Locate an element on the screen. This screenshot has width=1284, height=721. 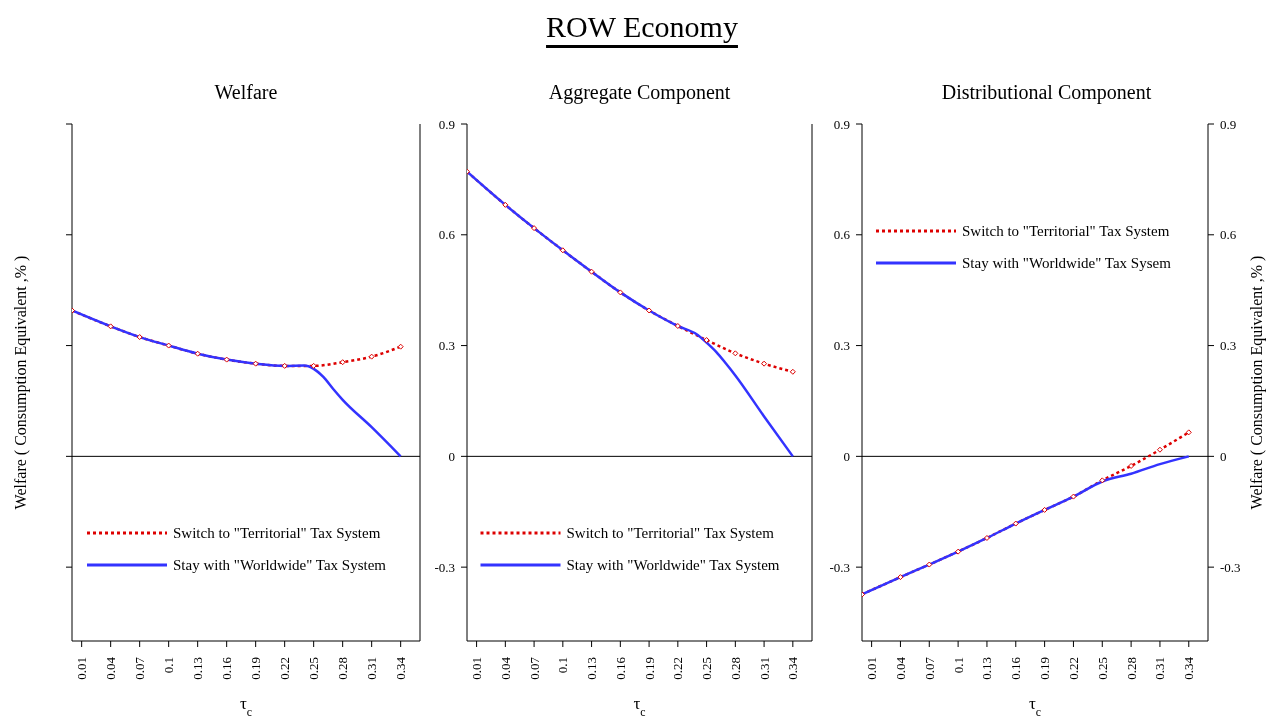
y2-tick-label: 0.9 is located at coordinates (1228, 124).